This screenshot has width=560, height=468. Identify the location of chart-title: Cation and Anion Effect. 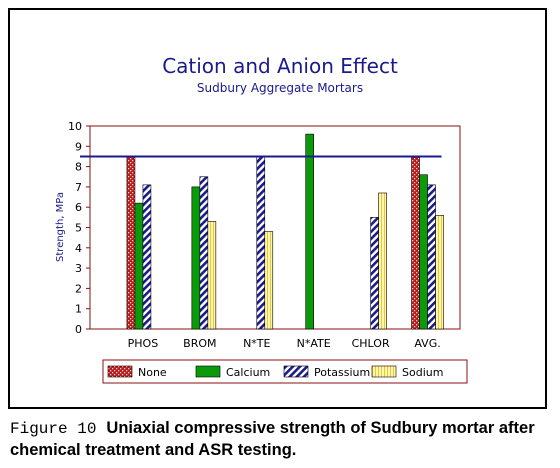
(280, 66).